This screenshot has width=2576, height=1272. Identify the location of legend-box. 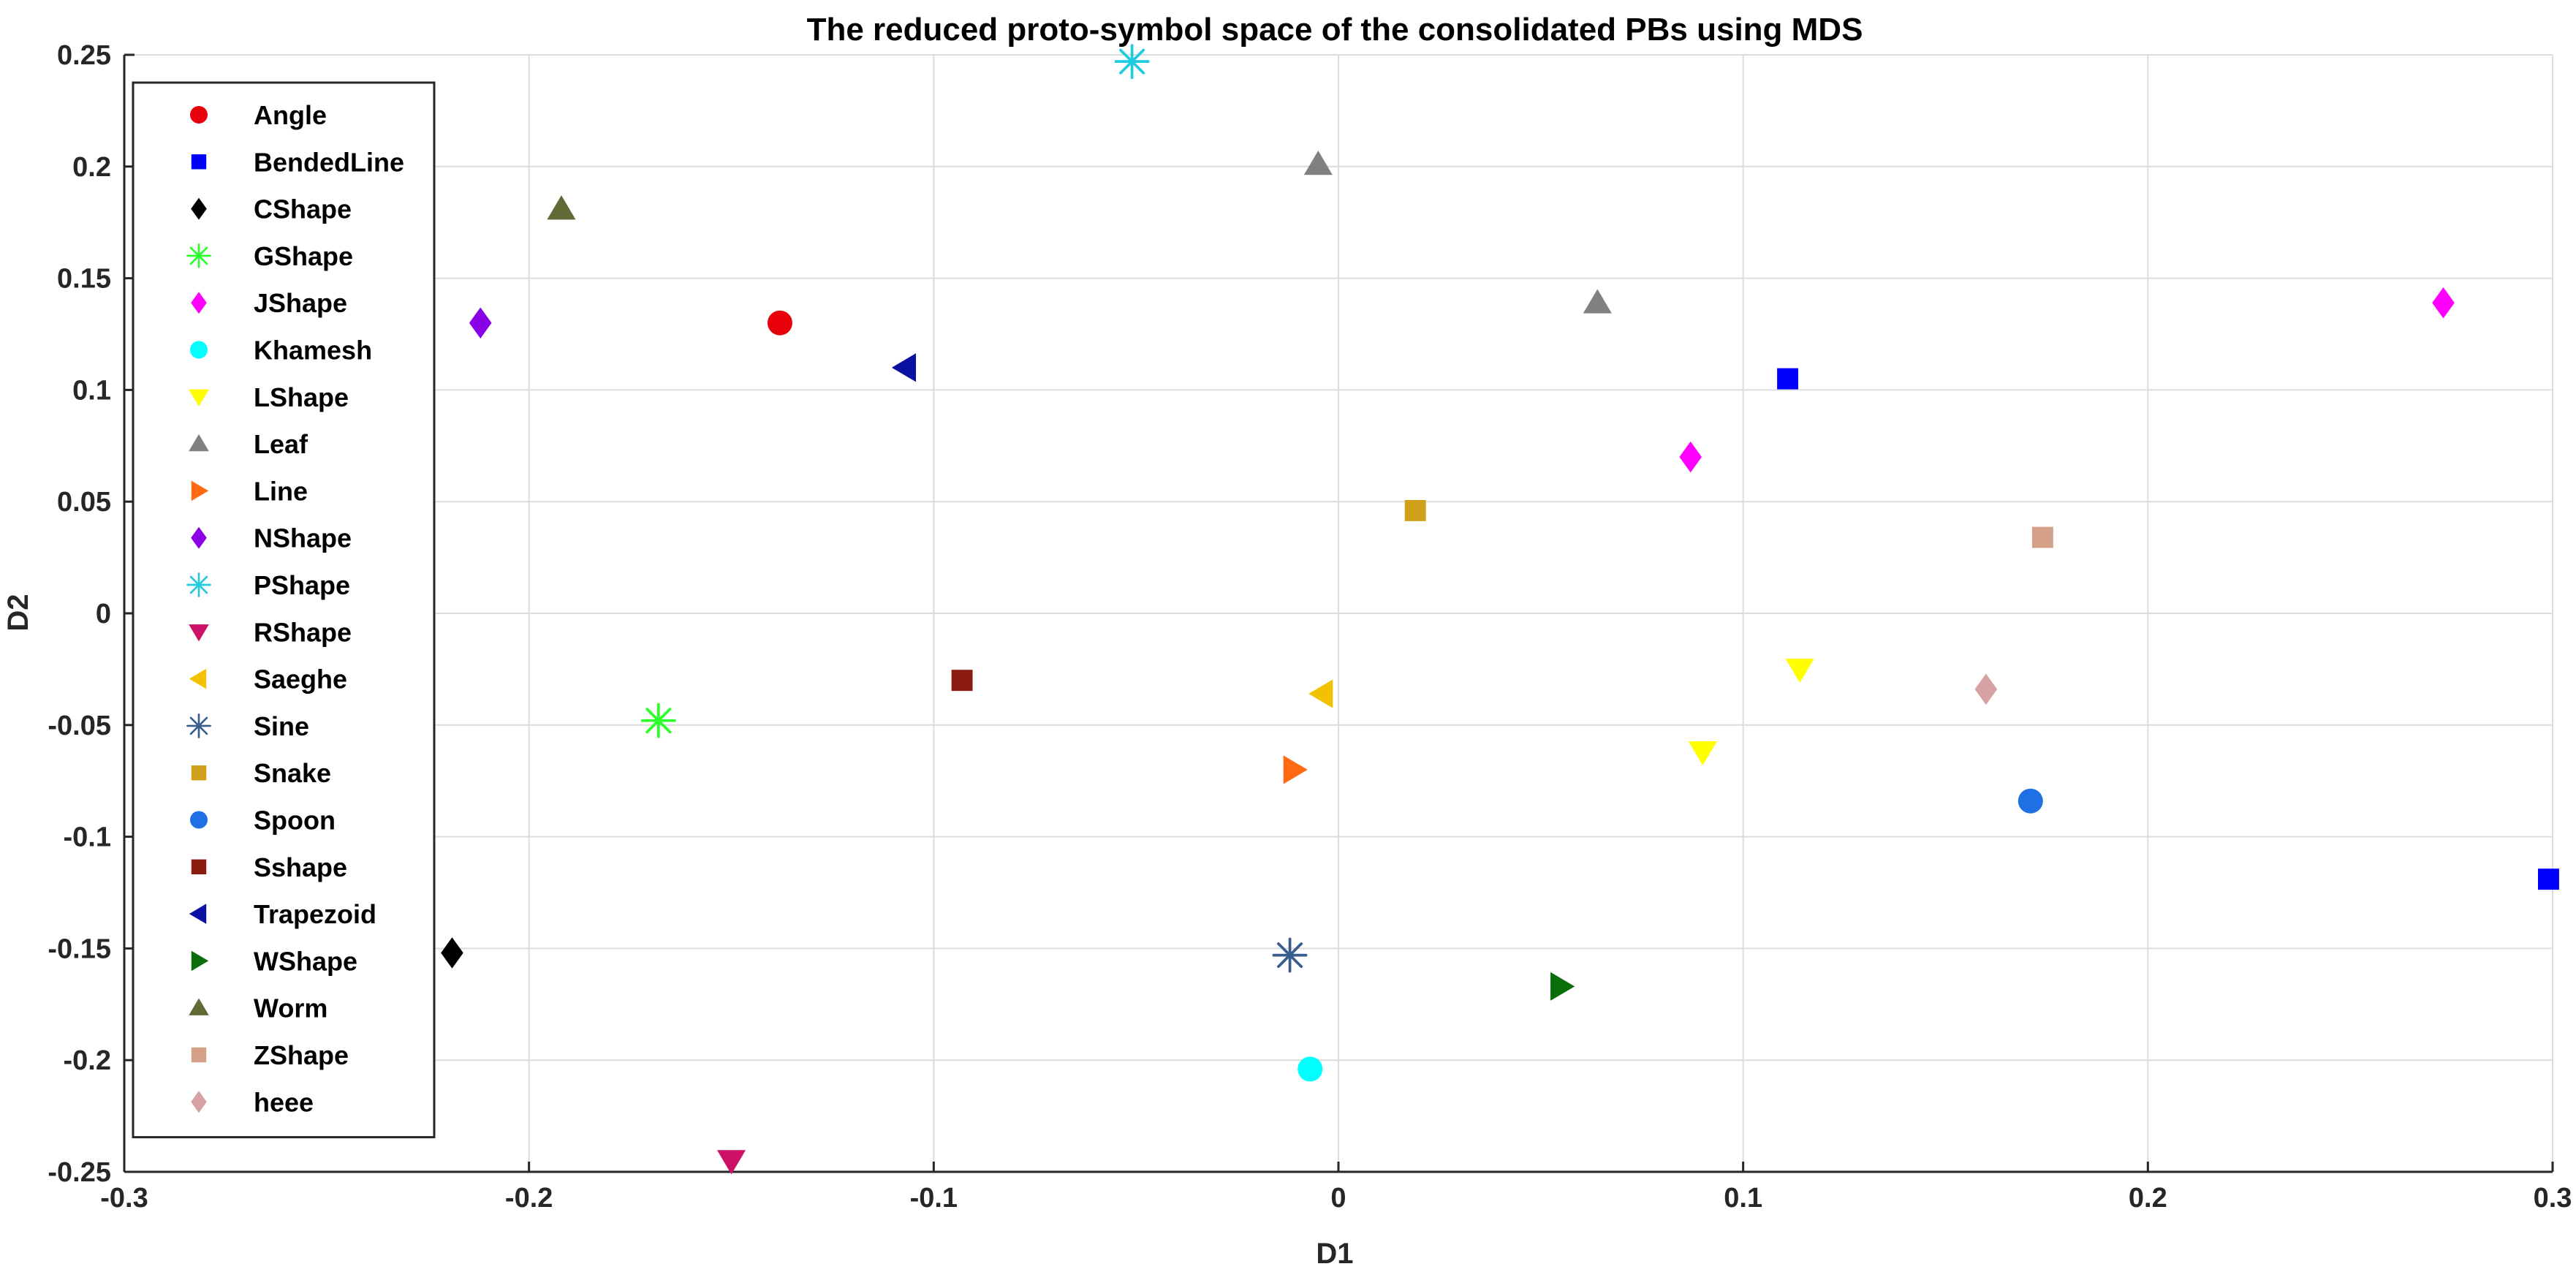
(284, 610).